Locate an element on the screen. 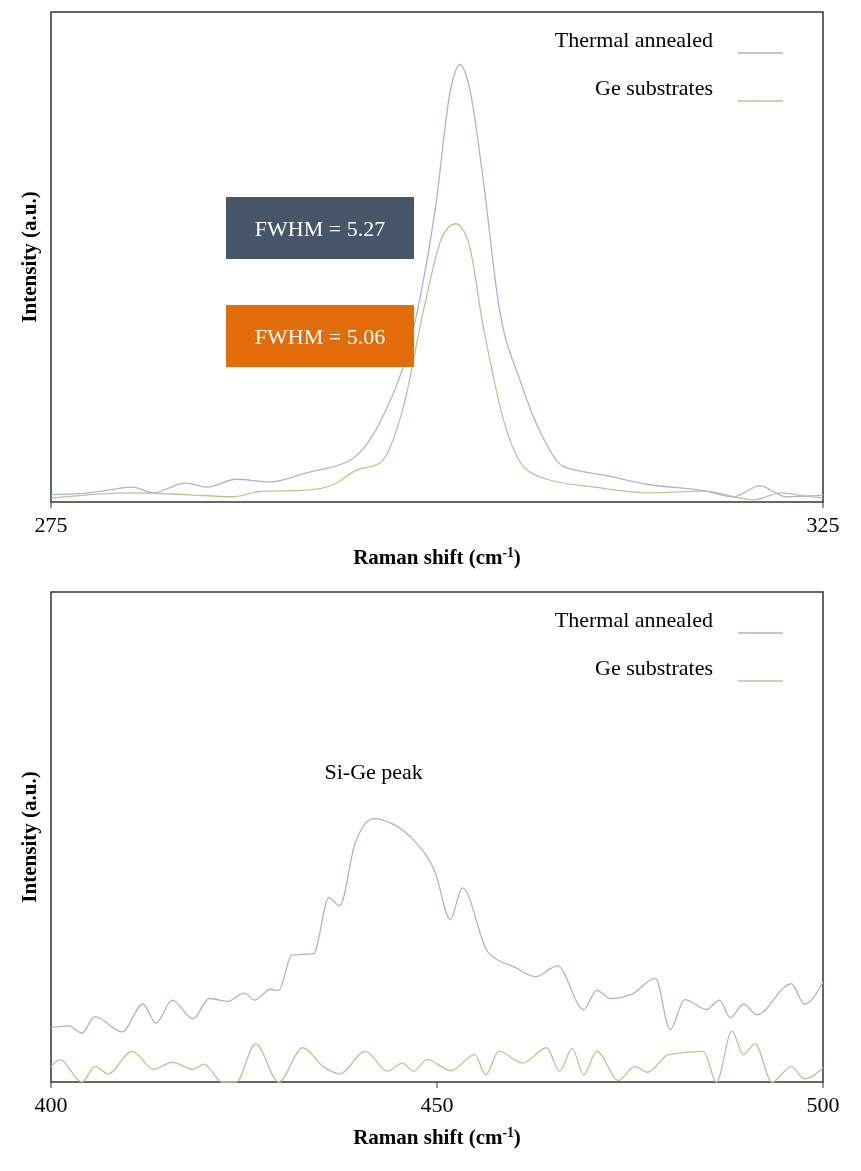 The image size is (861, 1171). x-tick-label: 450 is located at coordinates (437, 1104).